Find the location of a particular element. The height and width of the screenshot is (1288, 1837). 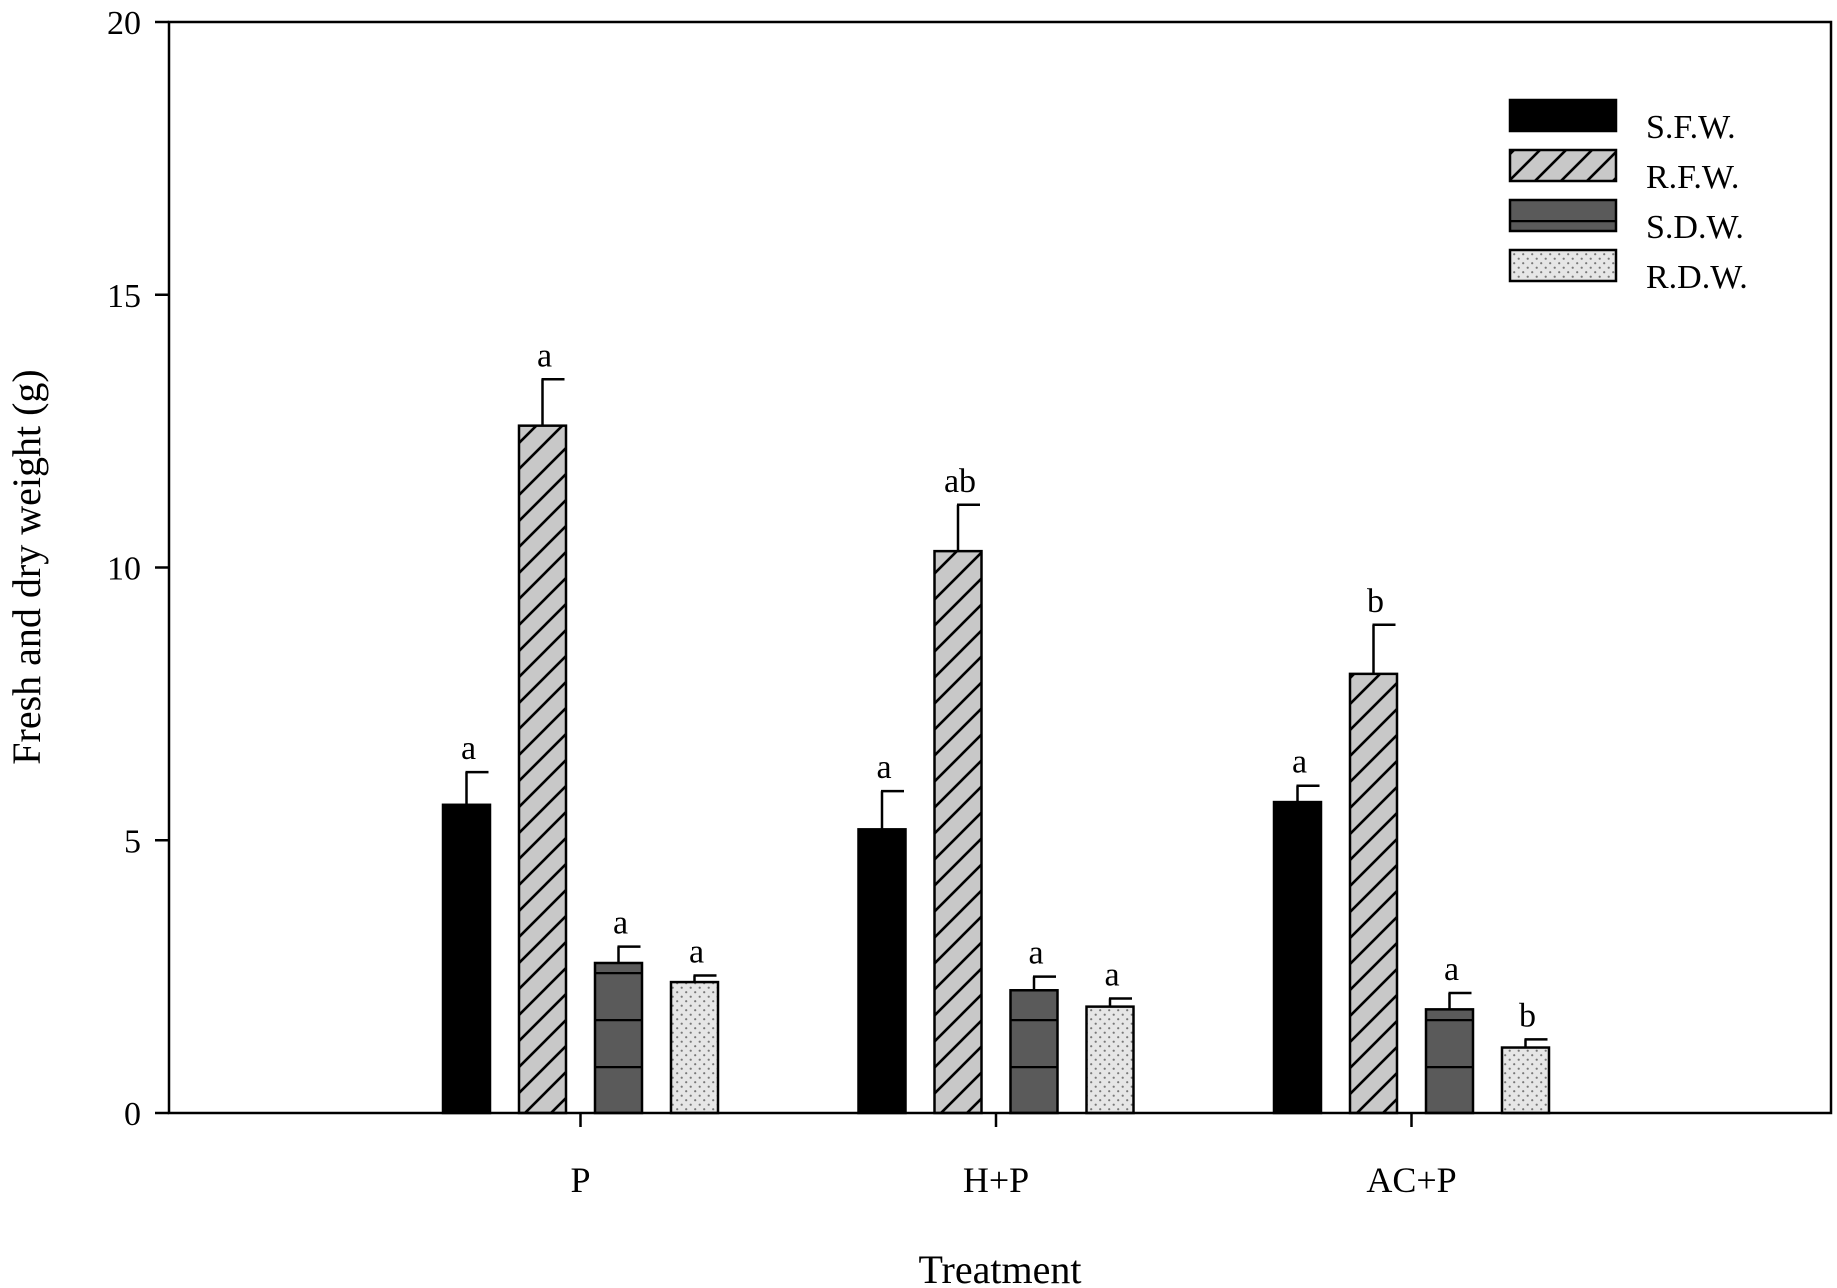

x-axis: P H+P AC+P is located at coordinates (1013, 1156).